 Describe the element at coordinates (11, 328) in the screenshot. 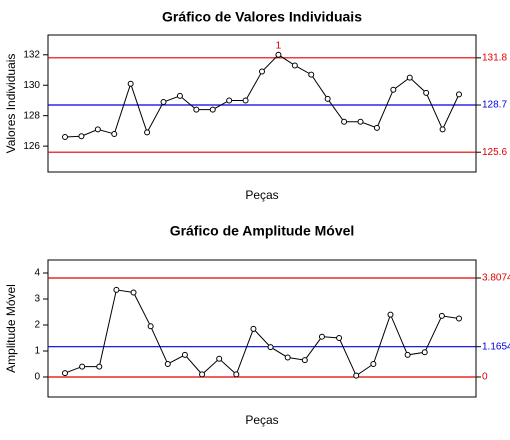

I see `y-axis-label: Amplitude Móvel` at that location.